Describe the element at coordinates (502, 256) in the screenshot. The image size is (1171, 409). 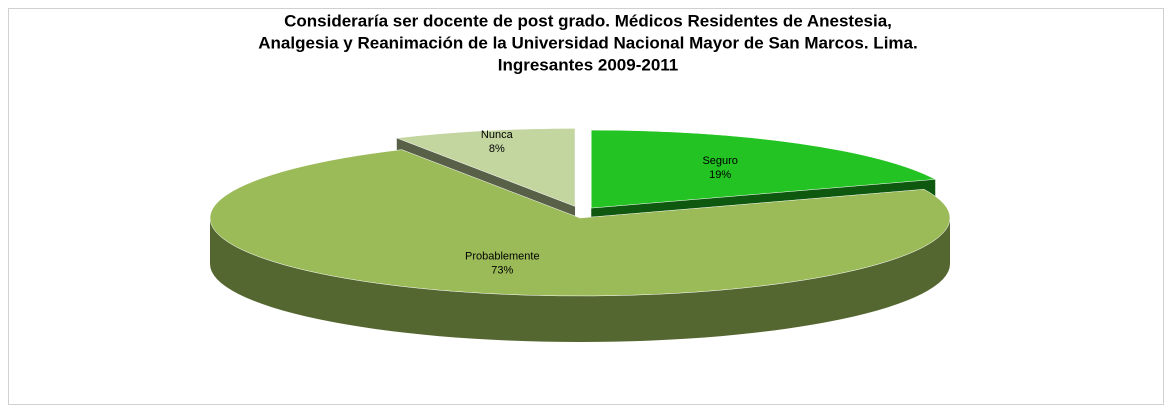
I see `slice-label: Probablemente` at that location.